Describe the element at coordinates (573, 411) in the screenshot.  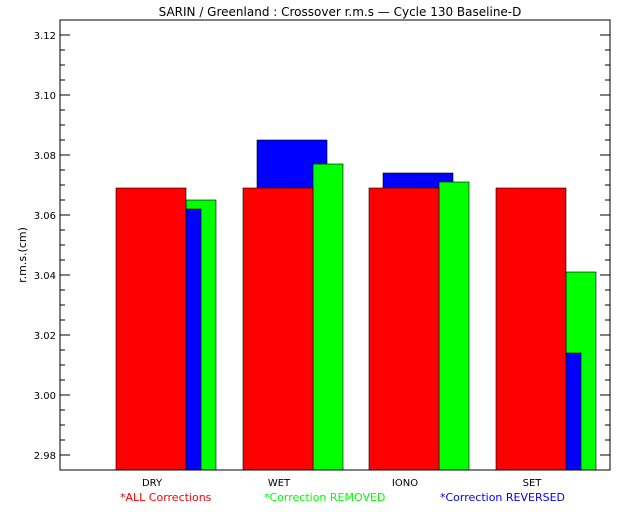
I see `bar-correction-reversed-set` at that location.